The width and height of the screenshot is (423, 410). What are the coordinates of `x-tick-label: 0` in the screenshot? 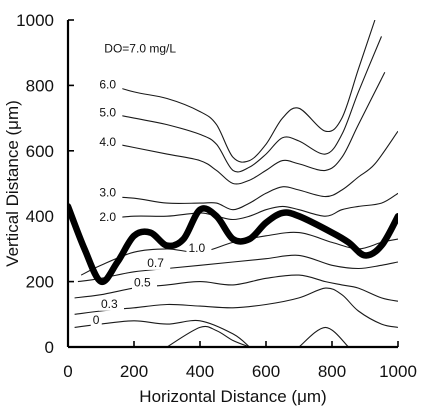 It's located at (67, 371).